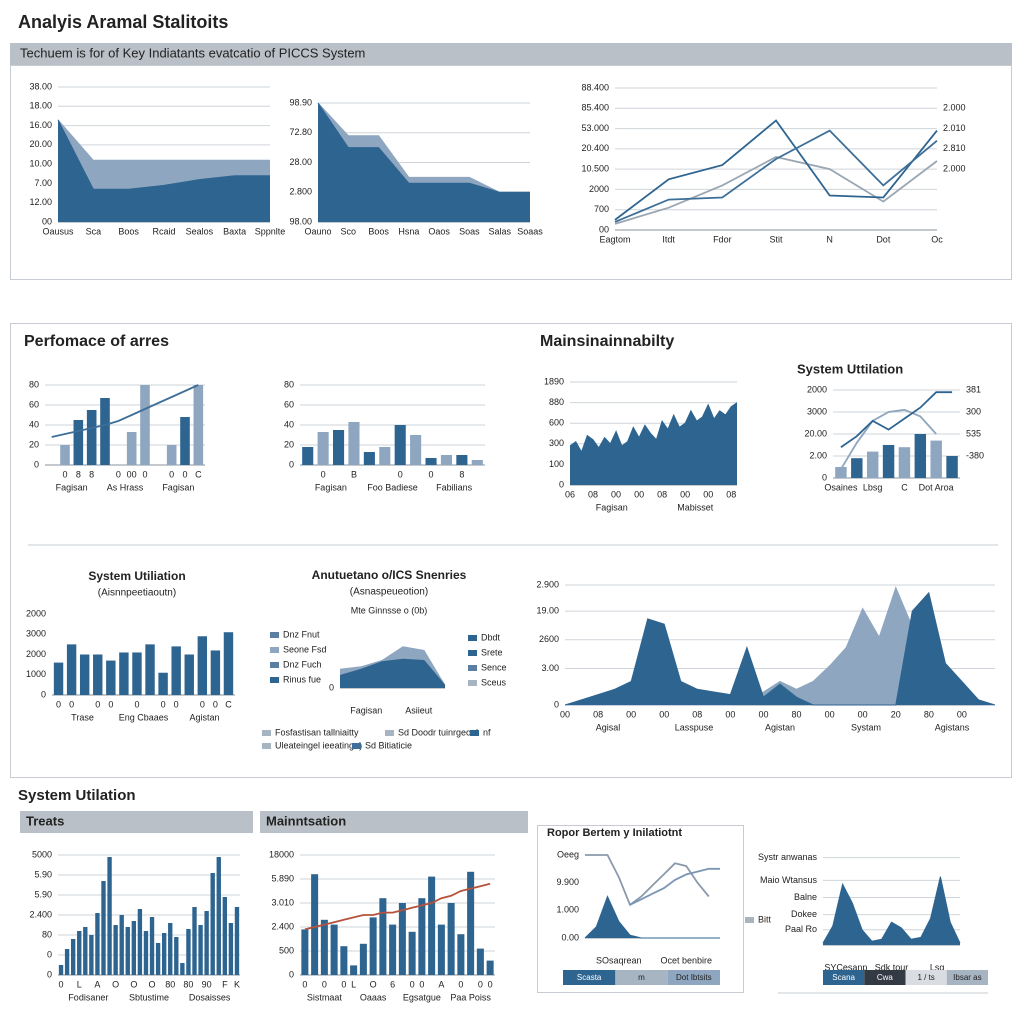  I want to click on panel-header-text: Treats, so click(45, 820).